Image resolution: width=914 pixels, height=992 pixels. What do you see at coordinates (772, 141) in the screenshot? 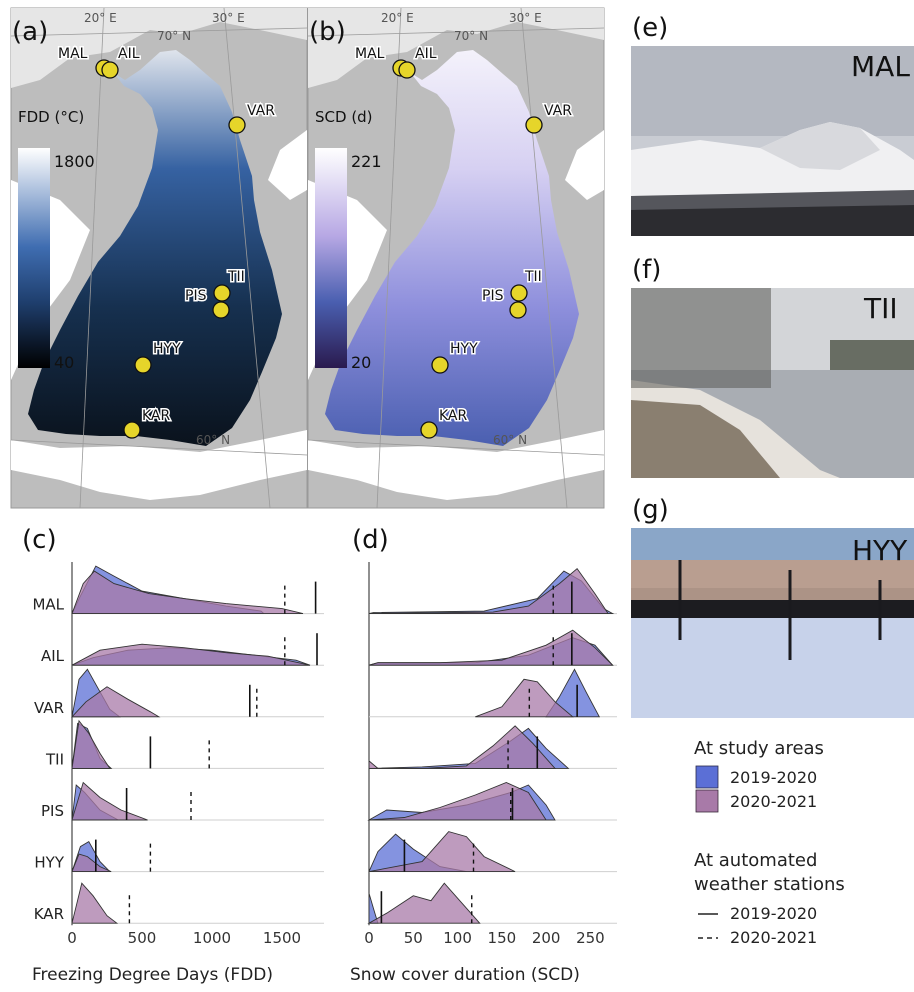
I see `photo-mal` at bounding box center [772, 141].